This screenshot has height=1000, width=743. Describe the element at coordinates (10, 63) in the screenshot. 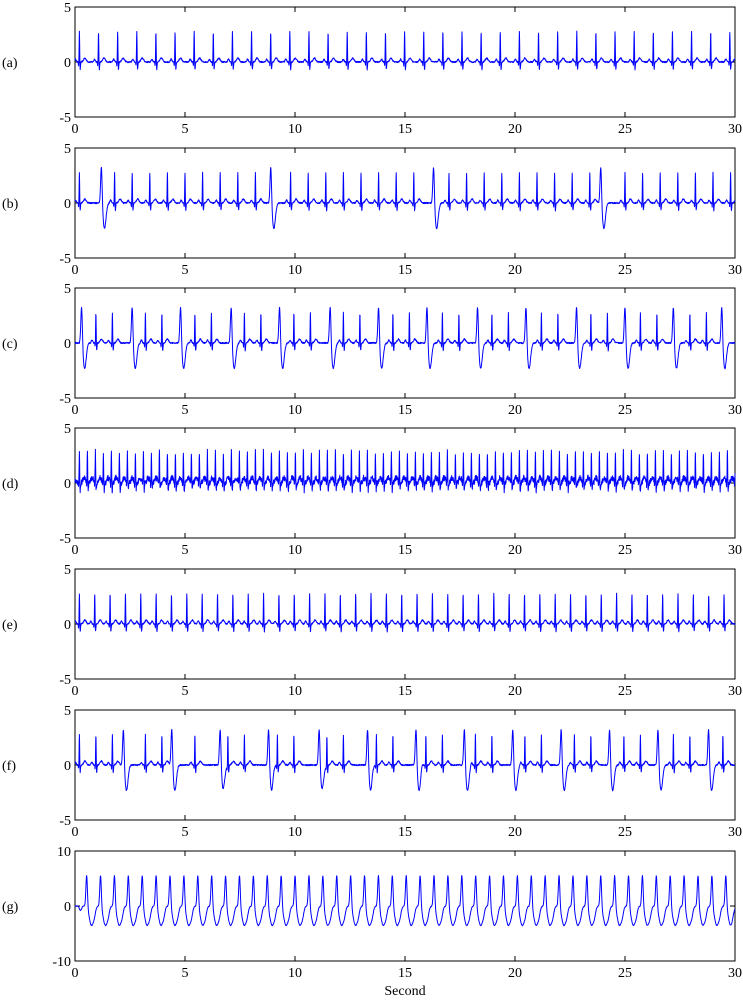

I see `panel-label: (a)` at that location.